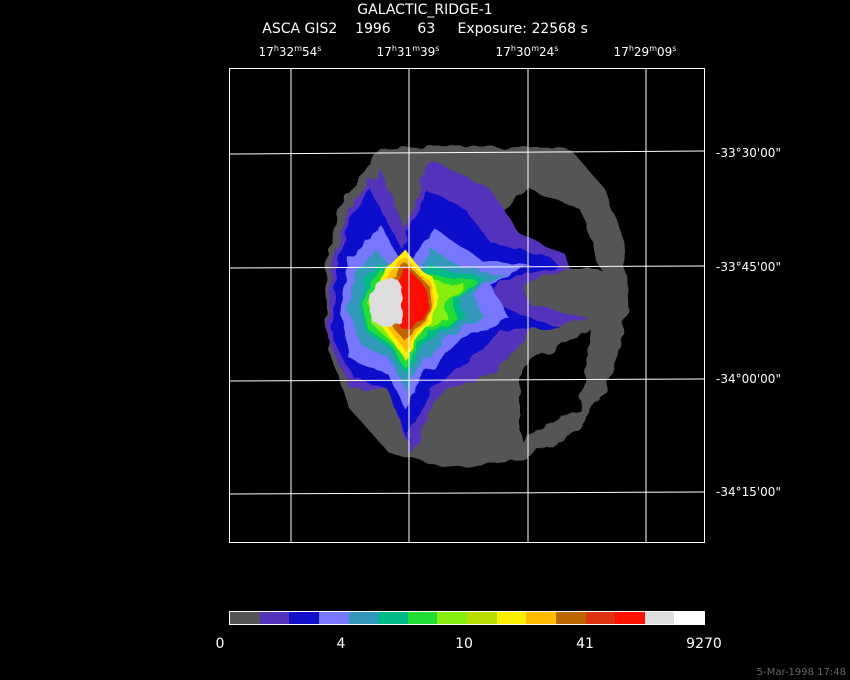  What do you see at coordinates (290, 51) in the screenshot?
I see `ra-label: 17h32m54s` at bounding box center [290, 51].